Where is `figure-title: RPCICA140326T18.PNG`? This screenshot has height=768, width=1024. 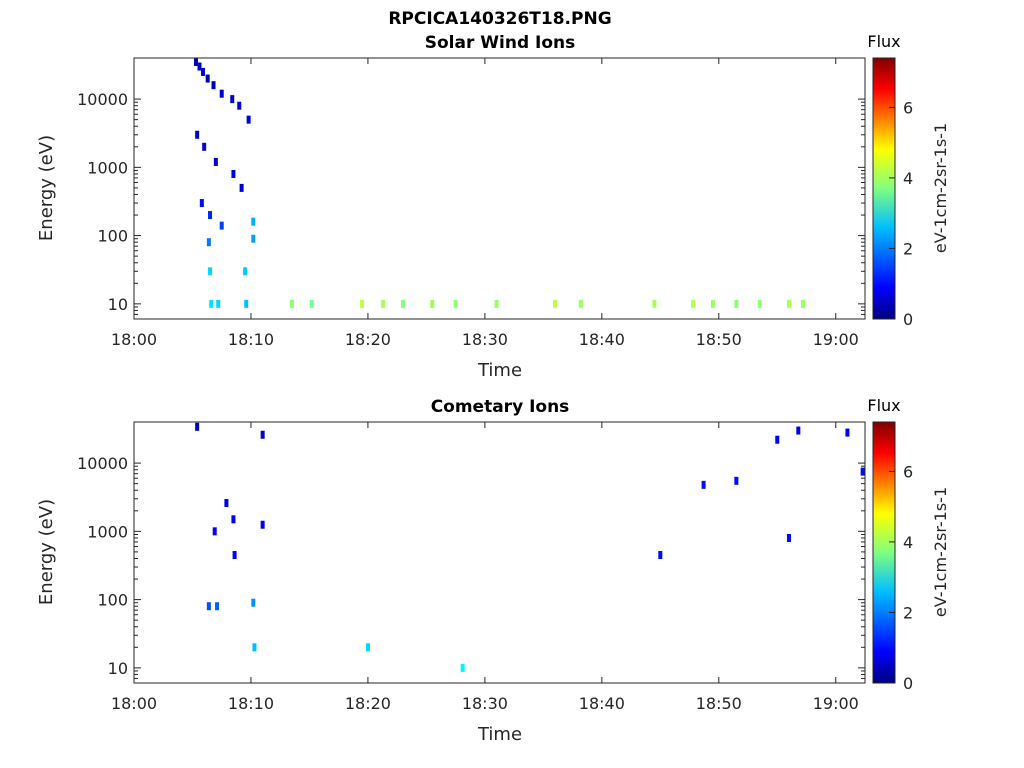 figure-title: RPCICA140326T18.PNG is located at coordinates (499, 19).